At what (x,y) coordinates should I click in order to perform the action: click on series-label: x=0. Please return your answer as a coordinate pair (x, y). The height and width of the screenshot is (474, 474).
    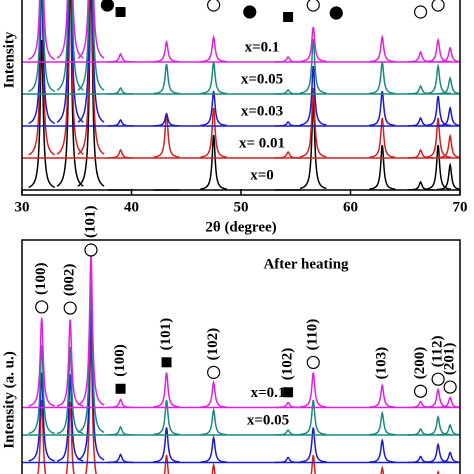
    Looking at the image, I should click on (262, 175).